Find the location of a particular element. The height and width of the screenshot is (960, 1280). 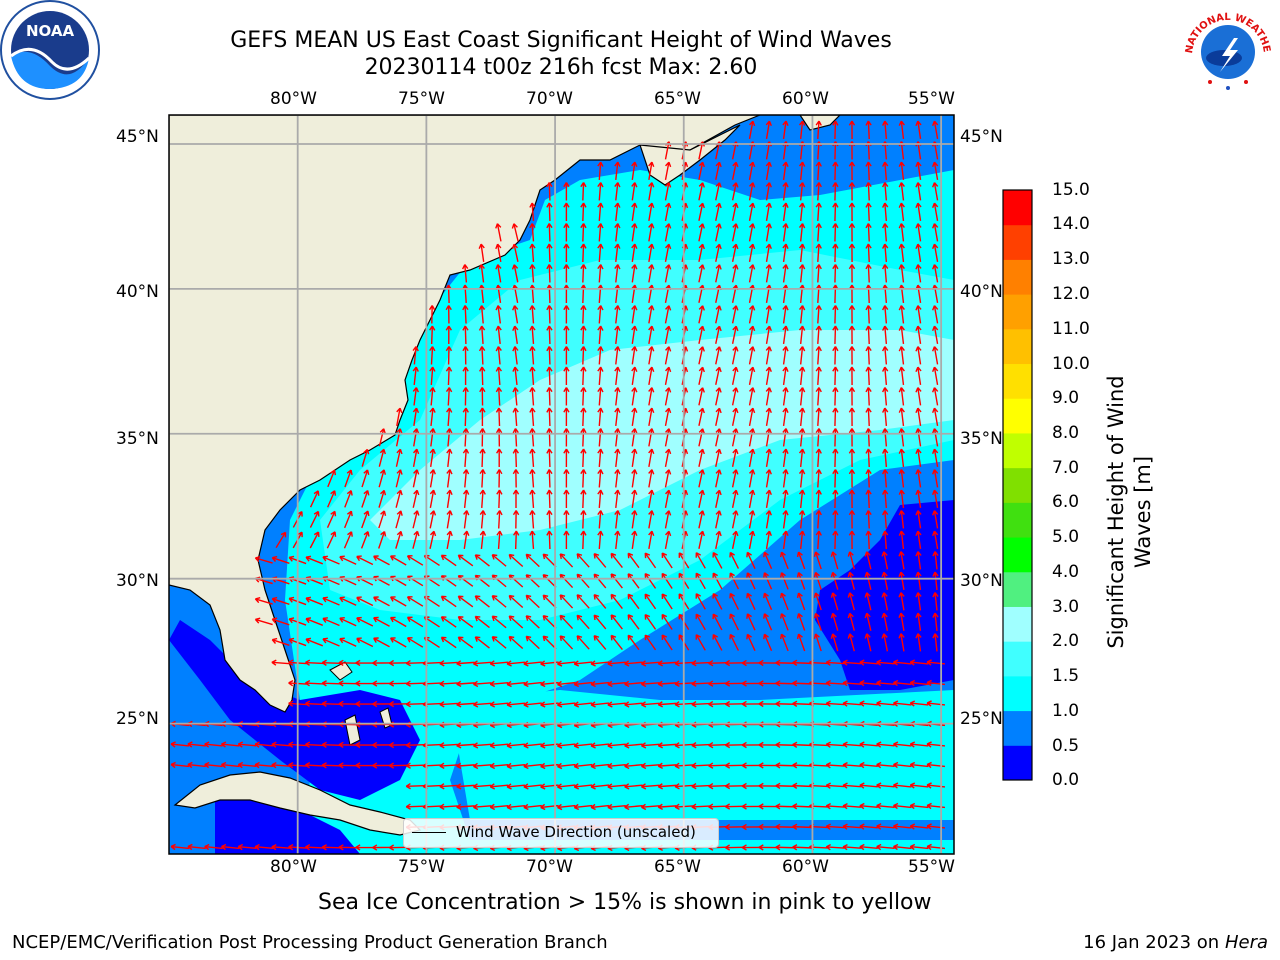

svg-text: NOAA is located at coordinates (50, 31).